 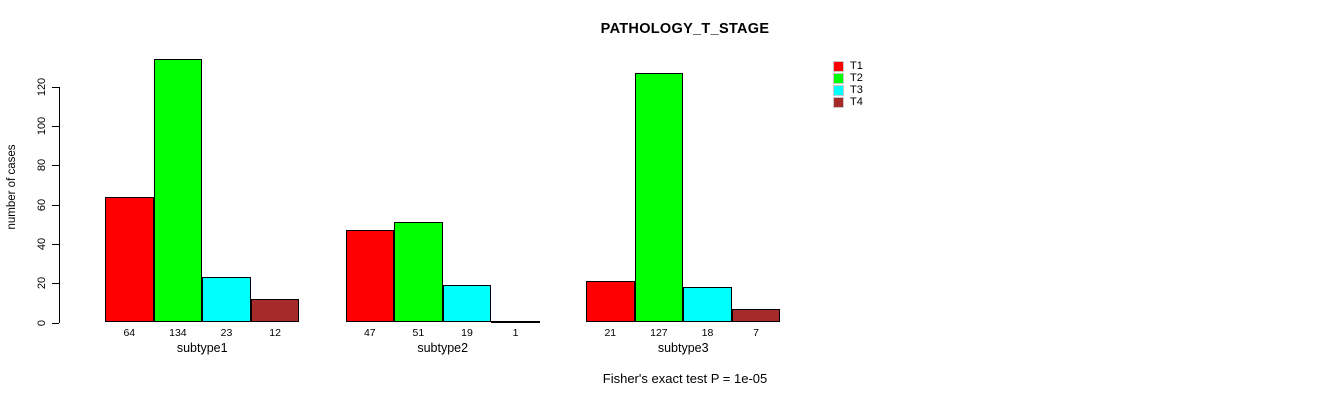 What do you see at coordinates (659, 197) in the screenshot?
I see `bar-subtype3-T2` at bounding box center [659, 197].